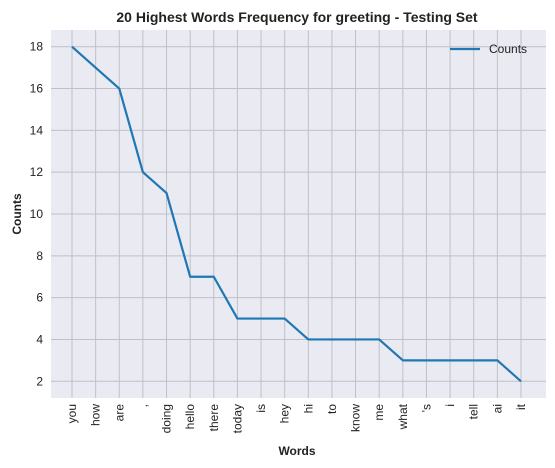 Image resolution: width=555 pixels, height=468 pixels. Describe the element at coordinates (37, 130) in the screenshot. I see `y-tick-label: 14` at that location.